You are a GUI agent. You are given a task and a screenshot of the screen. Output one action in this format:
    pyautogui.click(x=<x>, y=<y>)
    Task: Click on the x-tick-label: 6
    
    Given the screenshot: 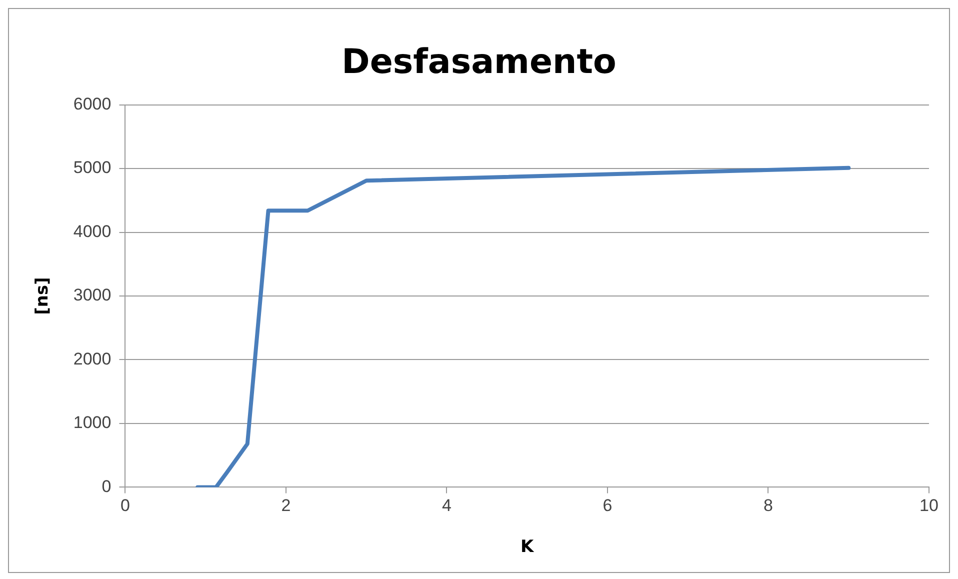 What is the action you would take?
    pyautogui.click(x=607, y=506)
    